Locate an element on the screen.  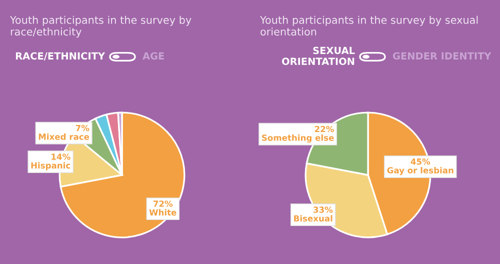
text: RACE/ETHNICITY is located at coordinates (61, 56).